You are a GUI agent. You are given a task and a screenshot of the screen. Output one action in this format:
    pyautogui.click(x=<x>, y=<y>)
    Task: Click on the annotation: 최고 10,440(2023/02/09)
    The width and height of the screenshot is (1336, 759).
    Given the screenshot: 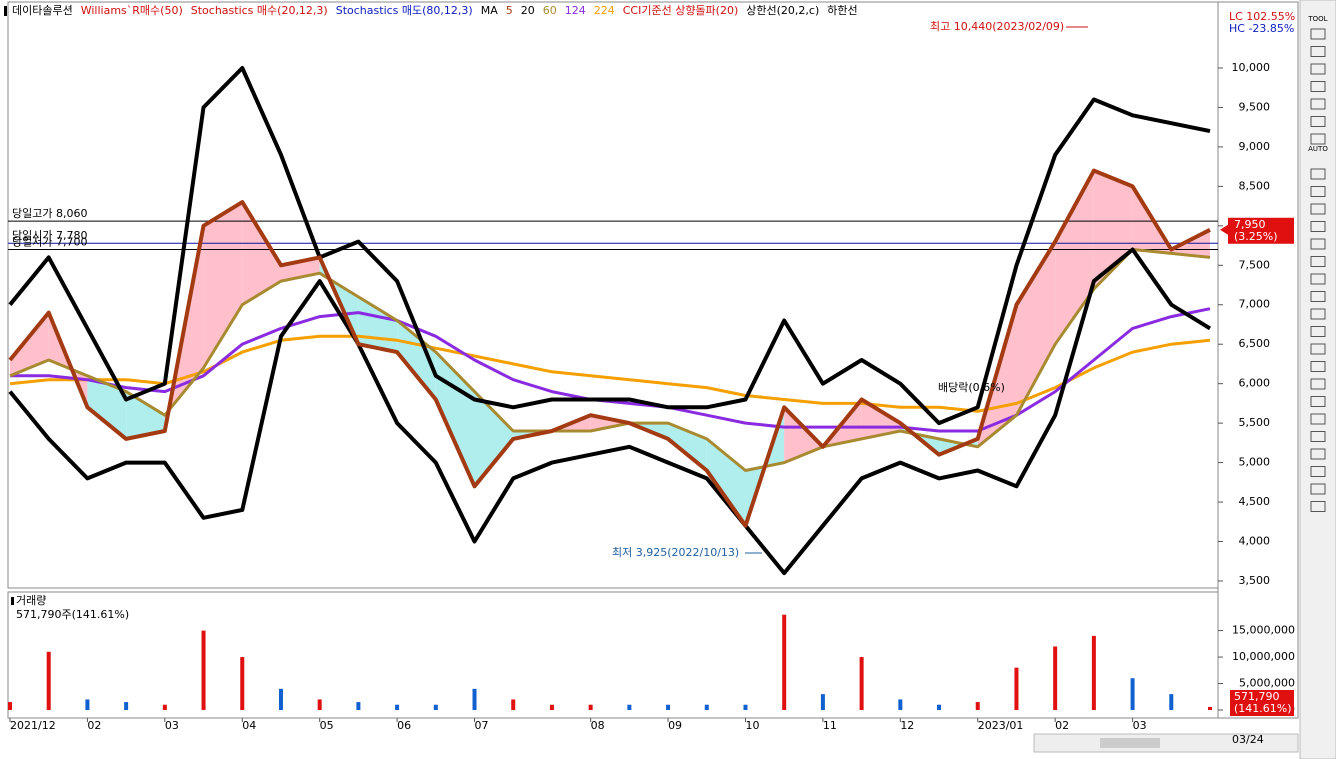 What is the action you would take?
    pyautogui.click(x=997, y=26)
    